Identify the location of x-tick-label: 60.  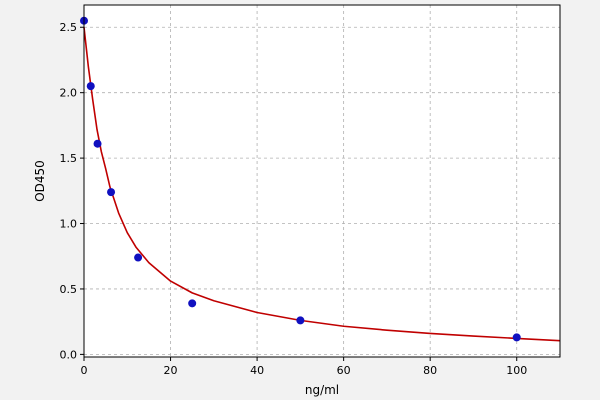
(344, 370).